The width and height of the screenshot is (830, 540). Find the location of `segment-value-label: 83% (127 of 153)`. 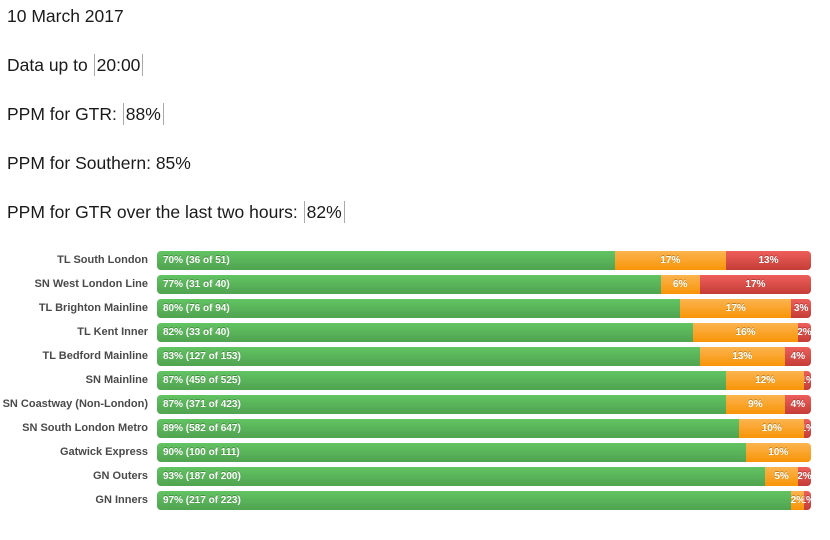

segment-value-label: 83% (127 of 153) is located at coordinates (202, 356).